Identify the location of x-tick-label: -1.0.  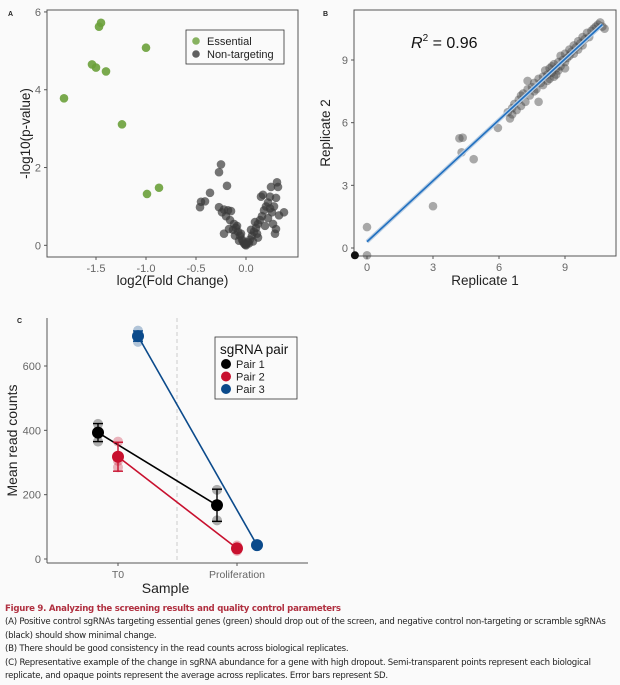
(146, 269).